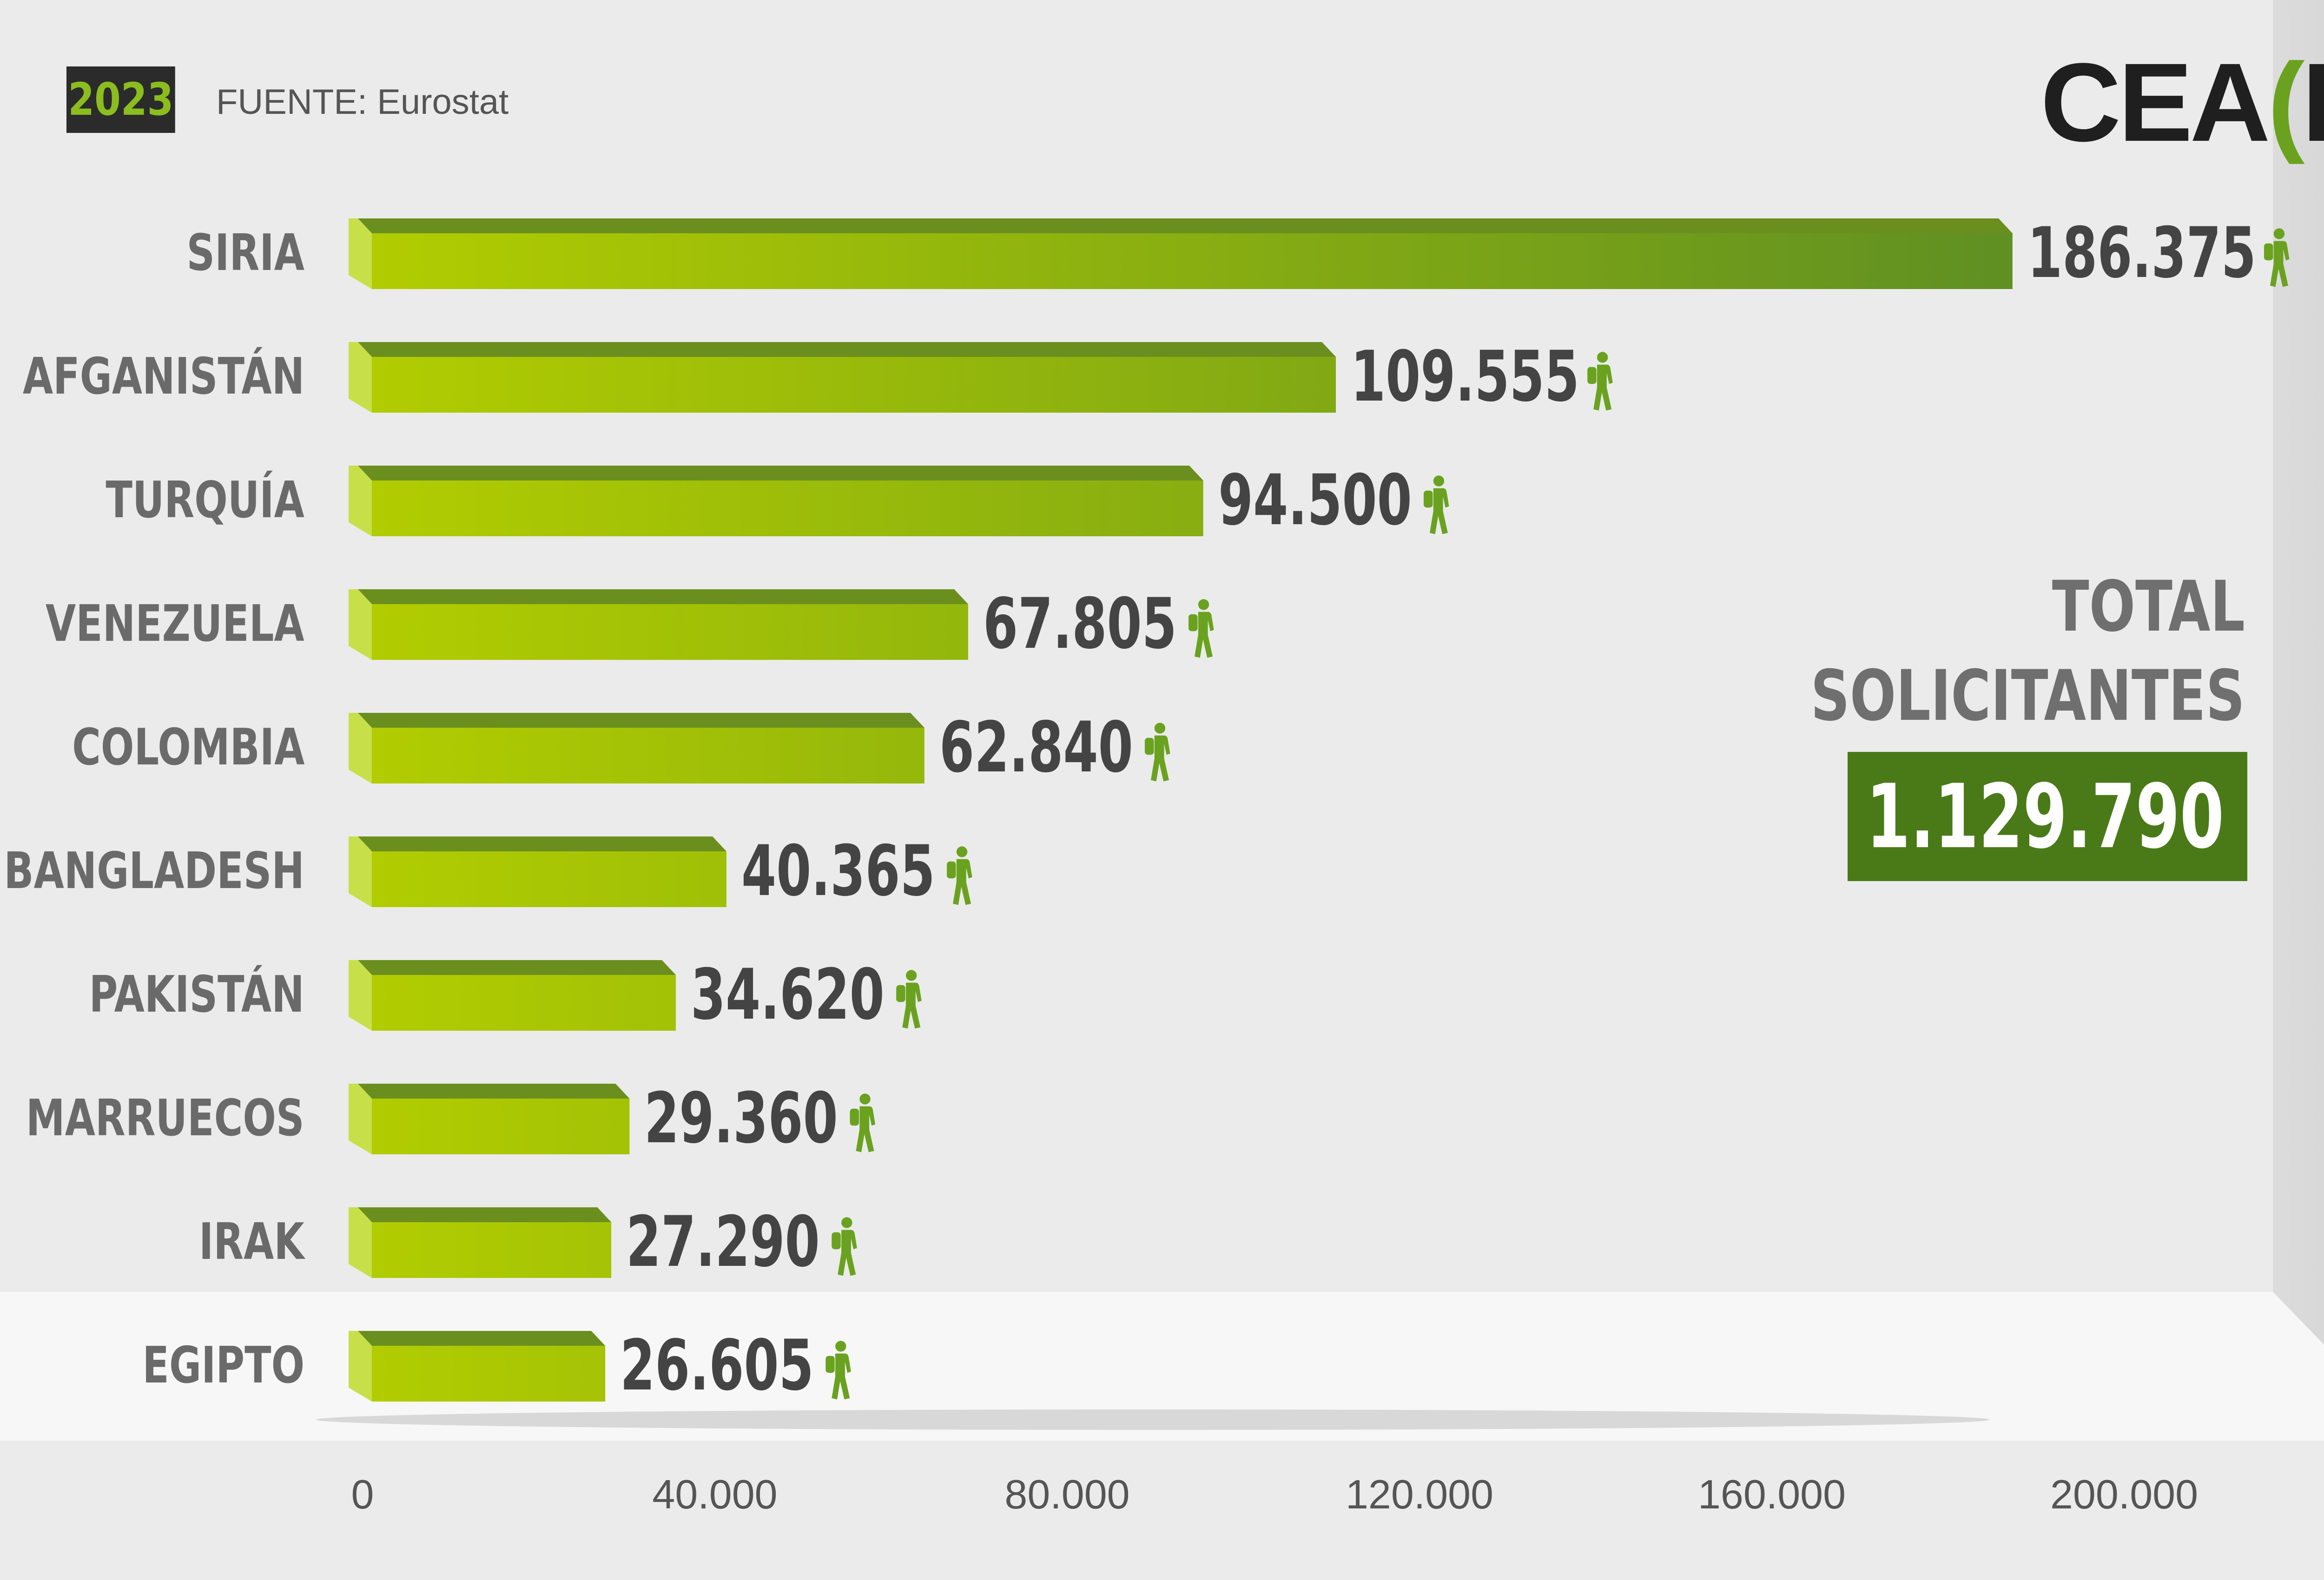  Describe the element at coordinates (477, 1366) in the screenshot. I see `bar-egipto` at that location.